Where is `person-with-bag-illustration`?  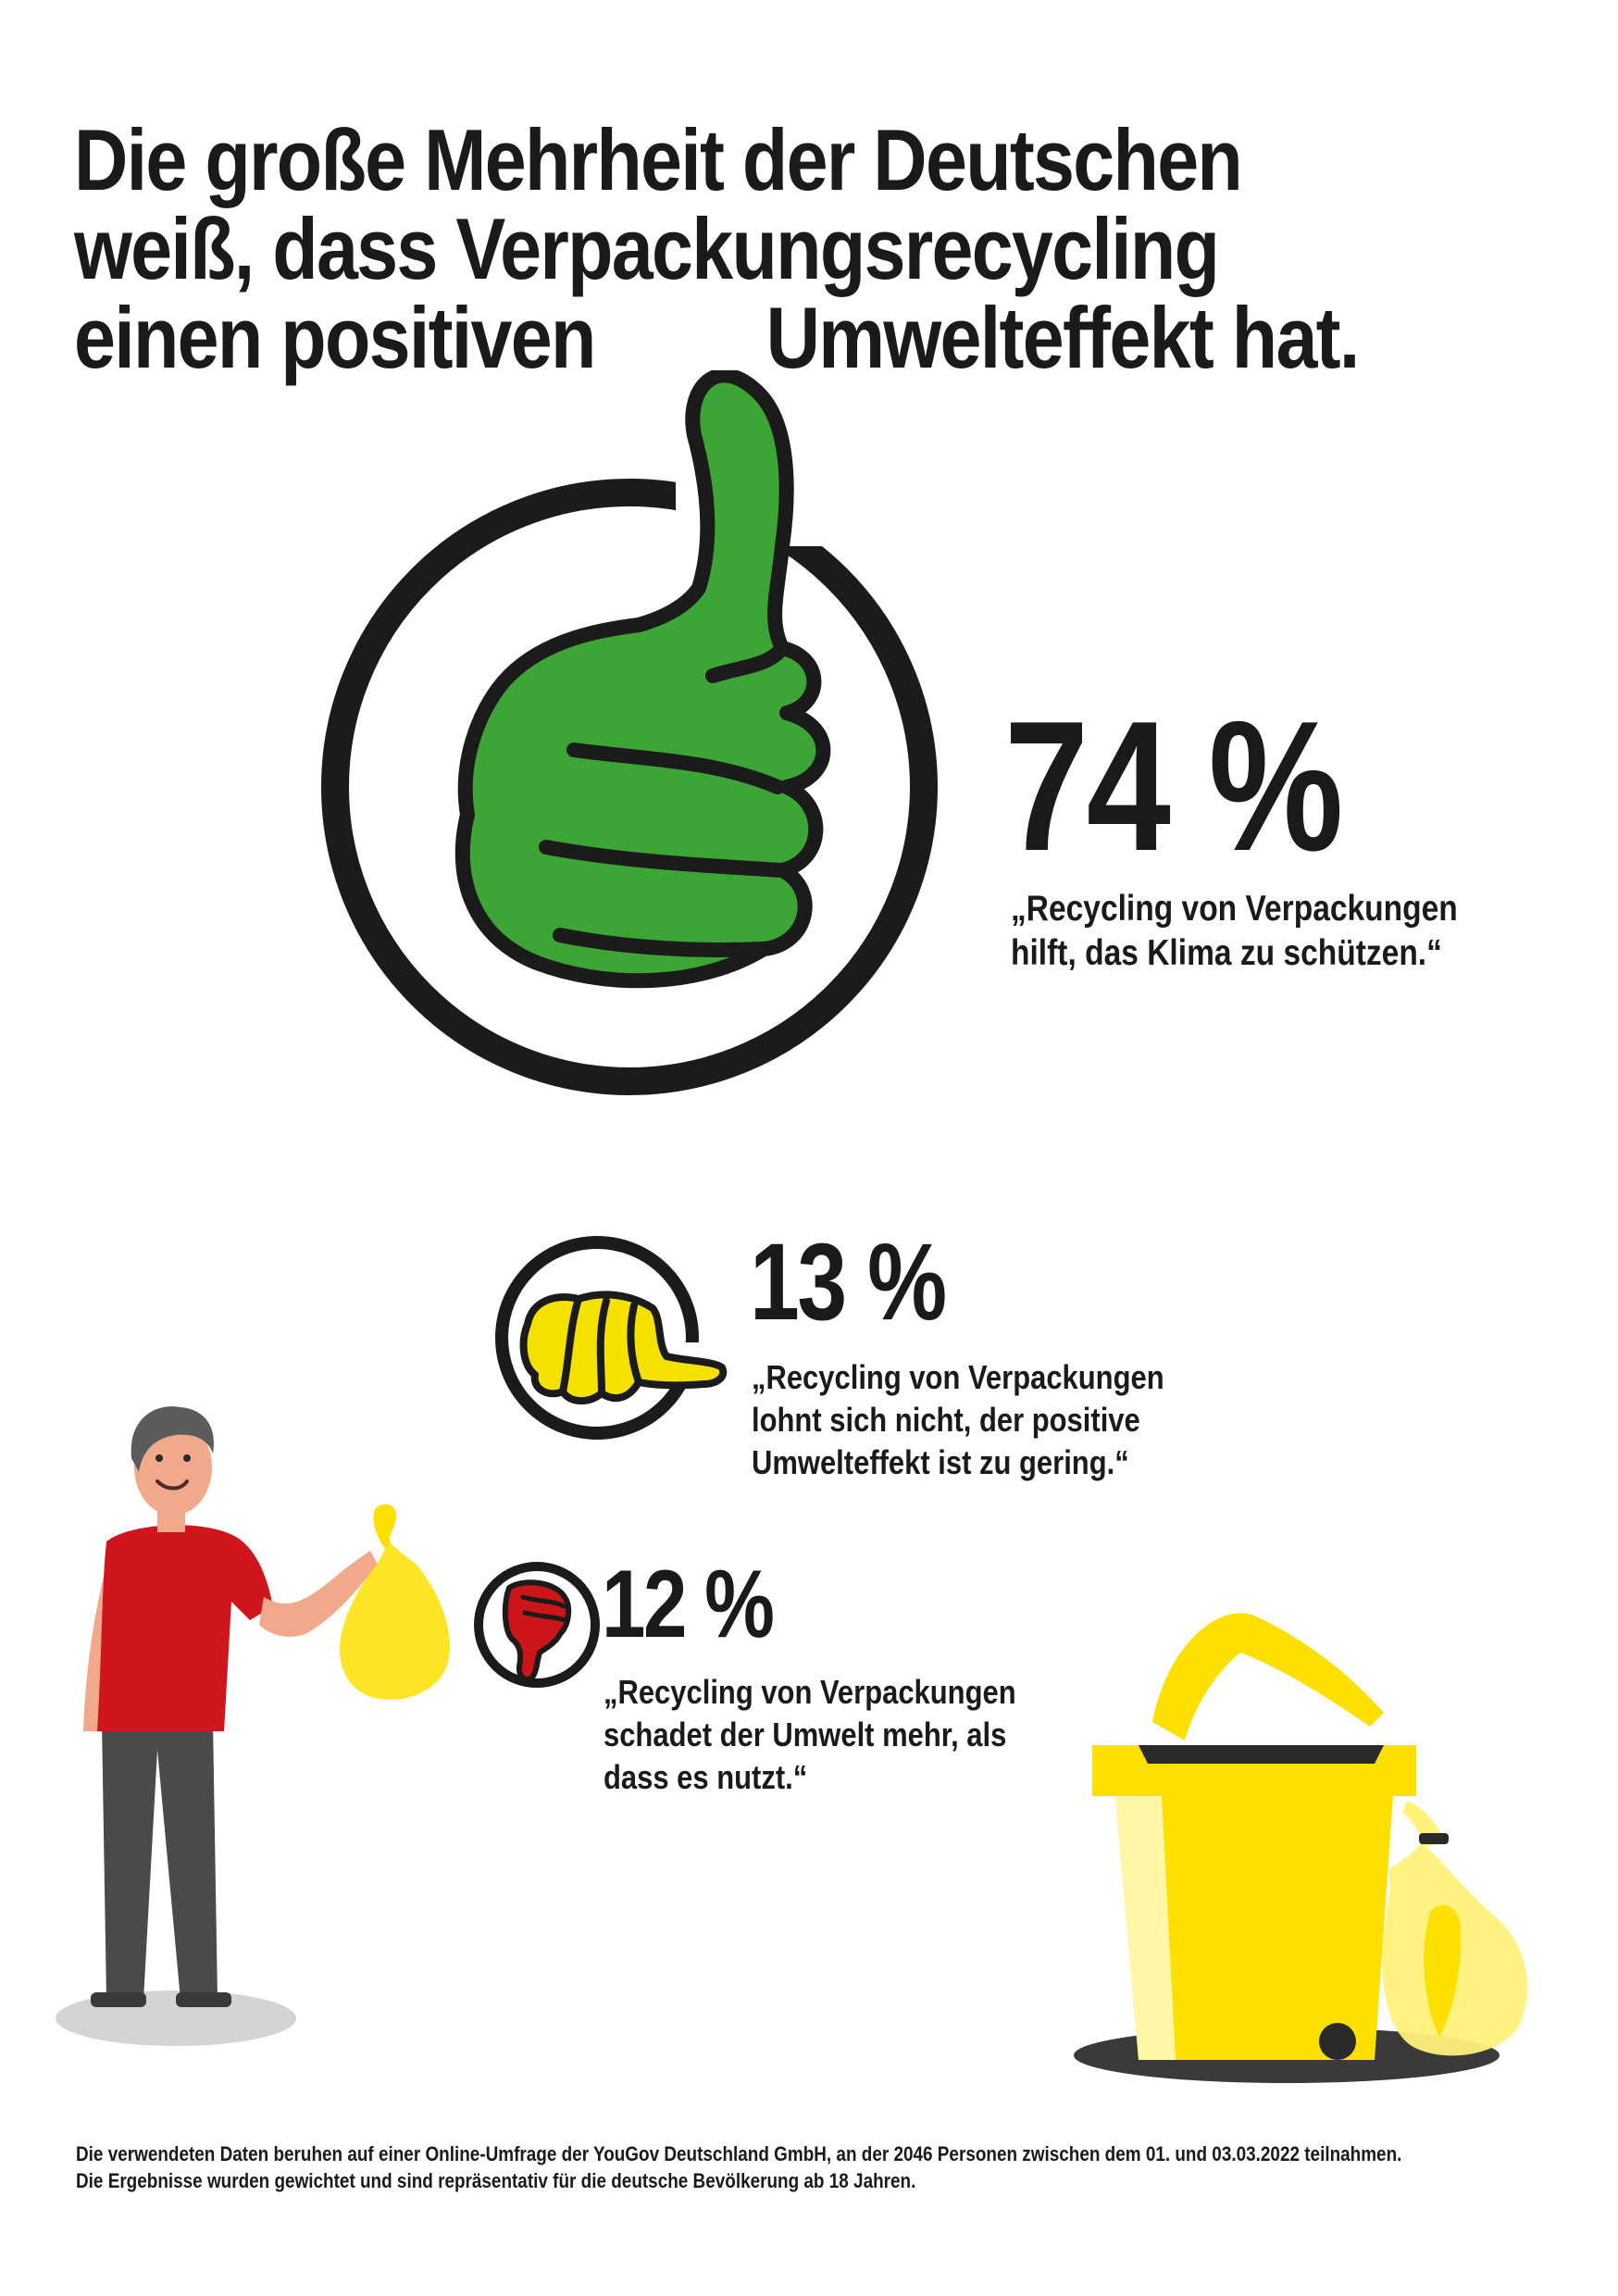 person-with-bag-illustration is located at coordinates (253, 1726).